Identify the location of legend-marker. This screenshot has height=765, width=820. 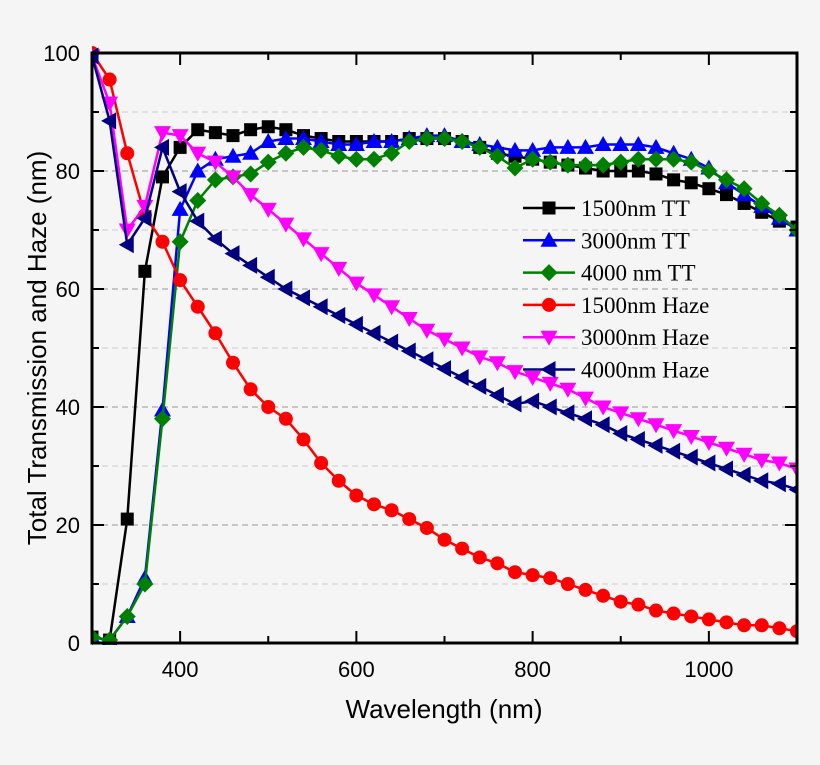
(548, 369).